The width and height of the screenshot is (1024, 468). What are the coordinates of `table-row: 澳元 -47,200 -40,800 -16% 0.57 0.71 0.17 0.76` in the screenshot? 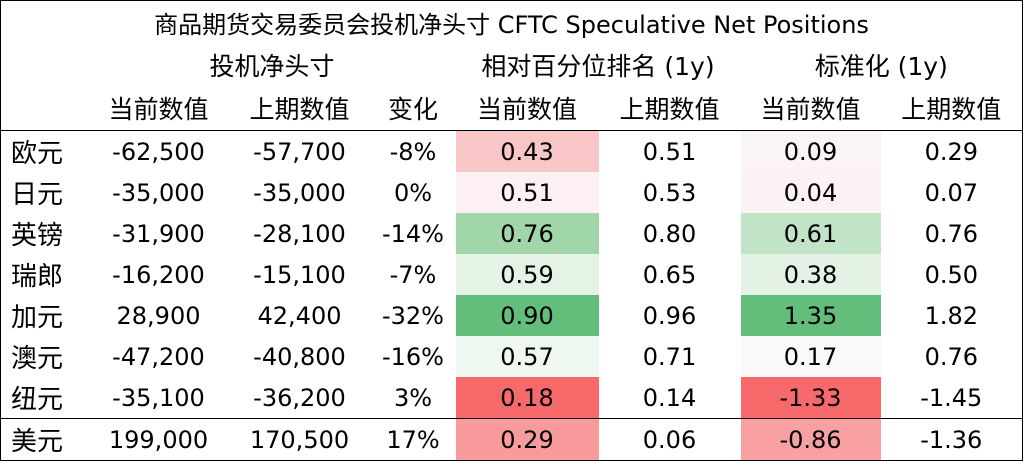 It's located at (512, 356).